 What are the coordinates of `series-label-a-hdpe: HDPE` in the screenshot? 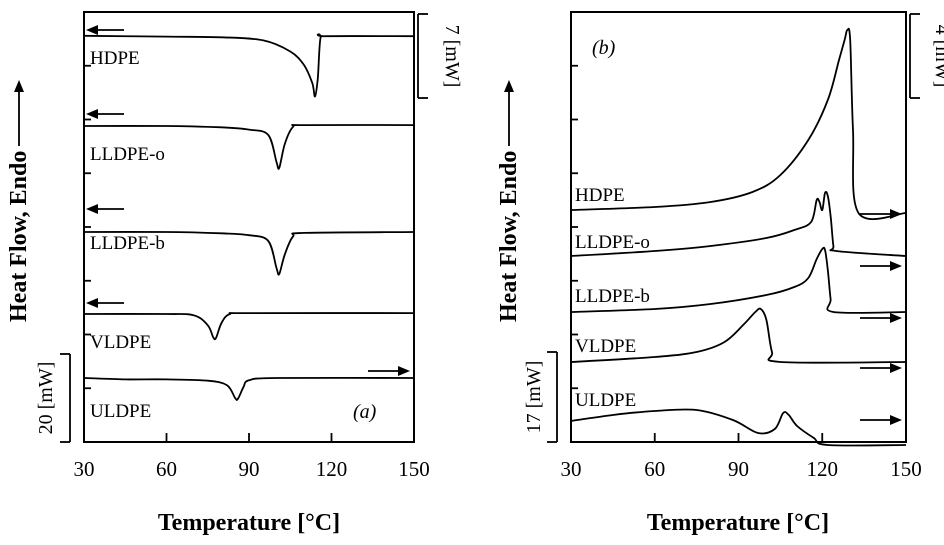 It's located at (115, 58).